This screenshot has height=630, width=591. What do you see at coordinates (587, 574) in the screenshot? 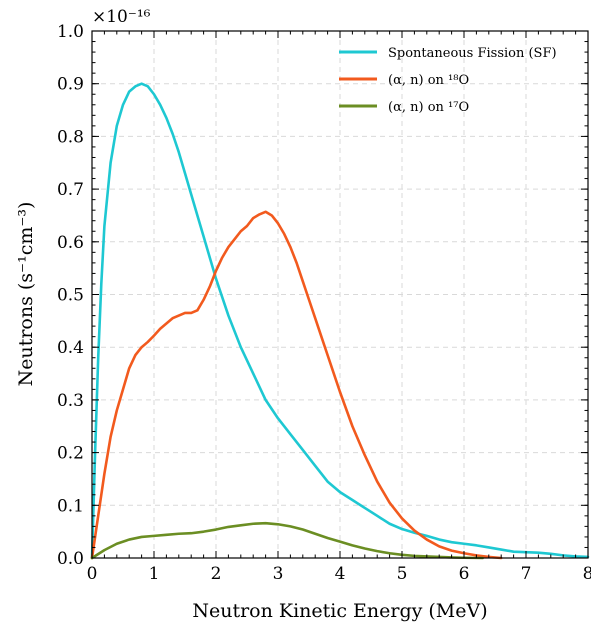
I see `x-tick-label: 8` at bounding box center [587, 574].